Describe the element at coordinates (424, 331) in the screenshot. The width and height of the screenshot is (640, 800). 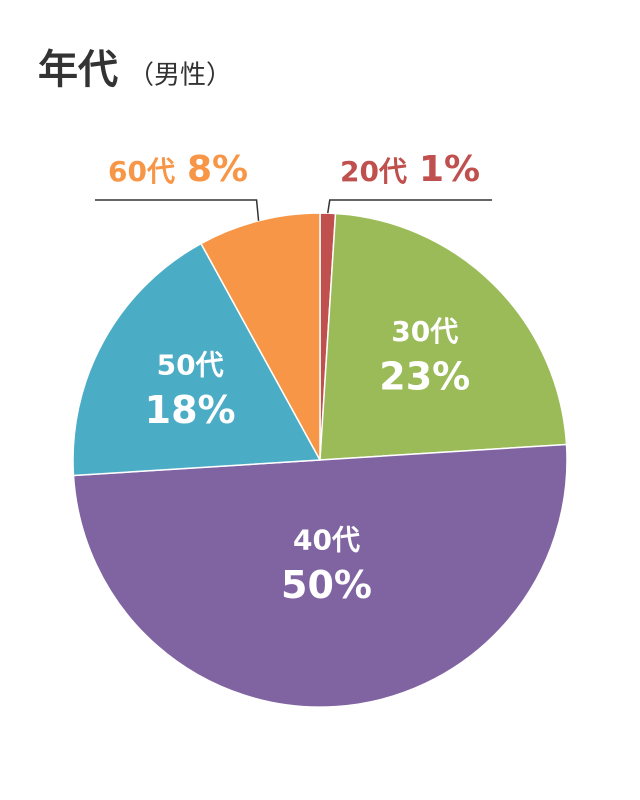
I see `slice-category-label: 30代` at that location.